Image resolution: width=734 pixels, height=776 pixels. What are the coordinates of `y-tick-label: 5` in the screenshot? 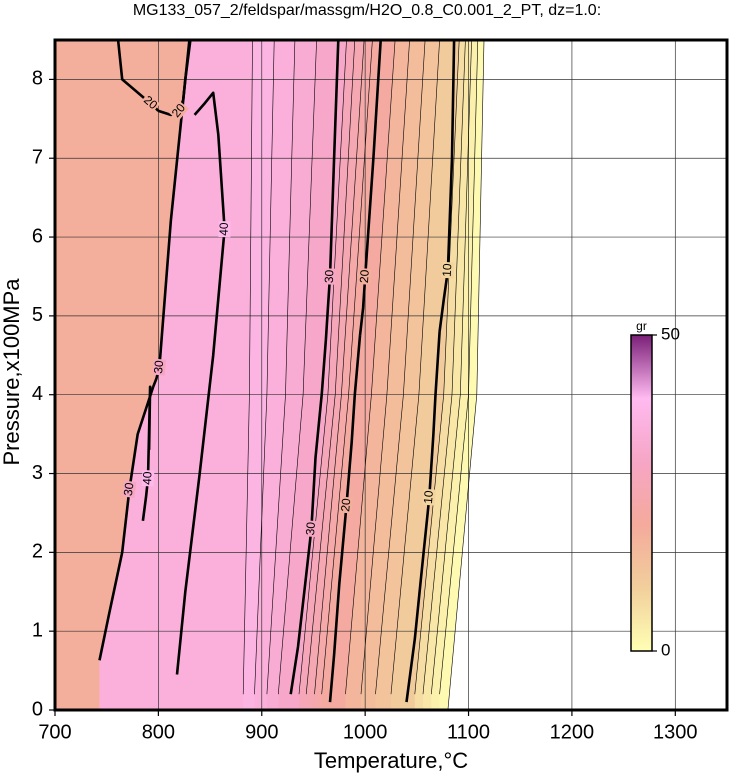 It's located at (37, 315).